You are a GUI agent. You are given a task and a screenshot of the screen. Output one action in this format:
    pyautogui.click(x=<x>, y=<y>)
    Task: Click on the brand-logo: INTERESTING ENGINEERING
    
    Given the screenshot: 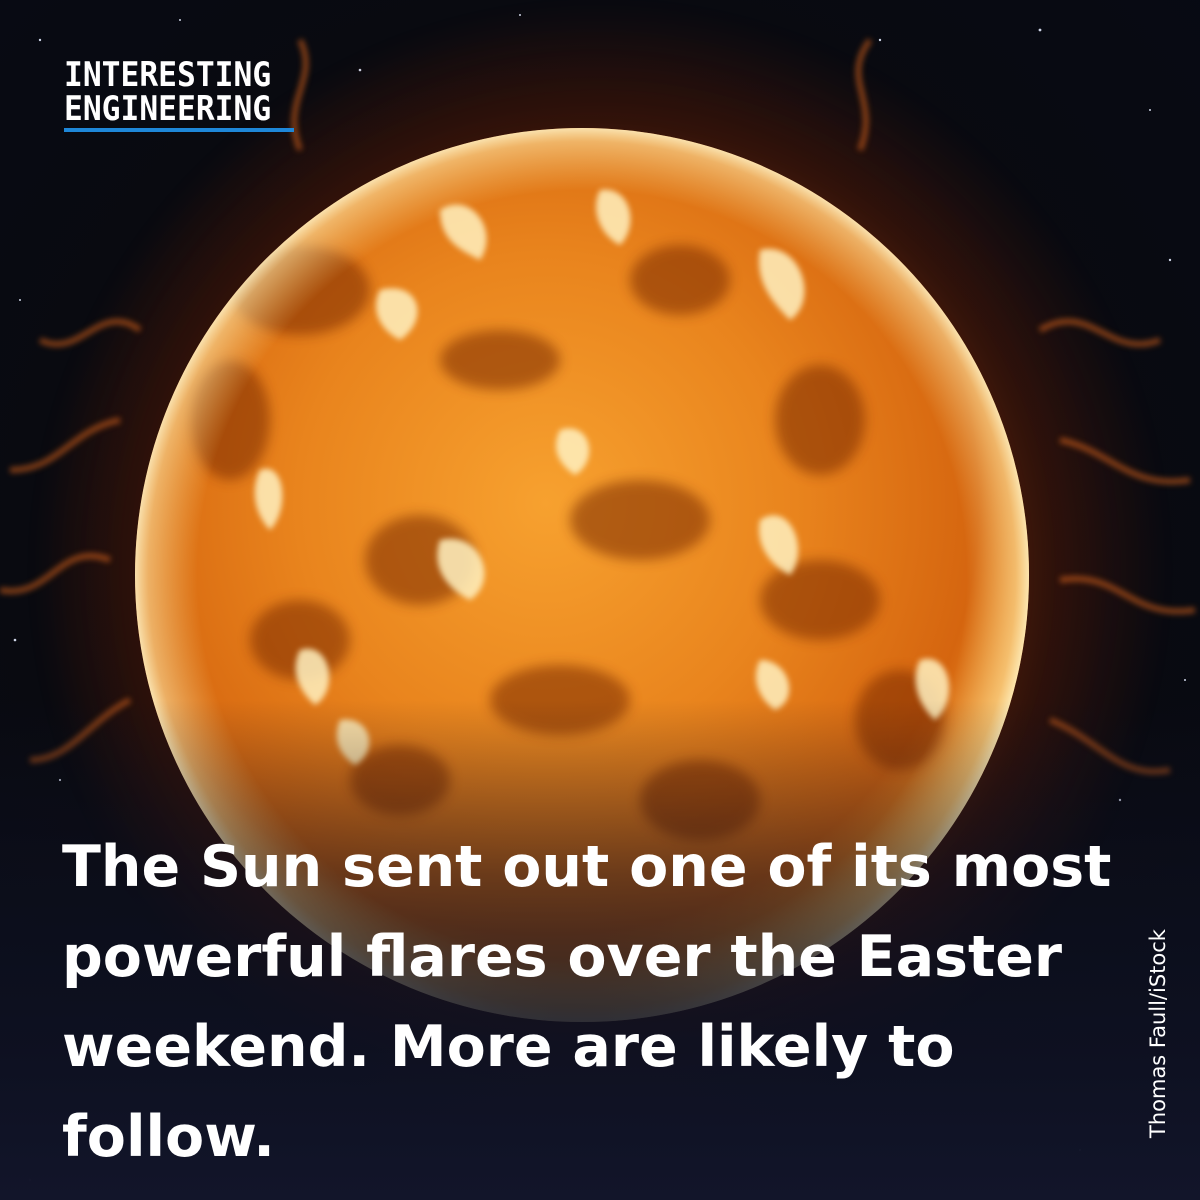 What is the action you would take?
    pyautogui.click(x=189, y=95)
    